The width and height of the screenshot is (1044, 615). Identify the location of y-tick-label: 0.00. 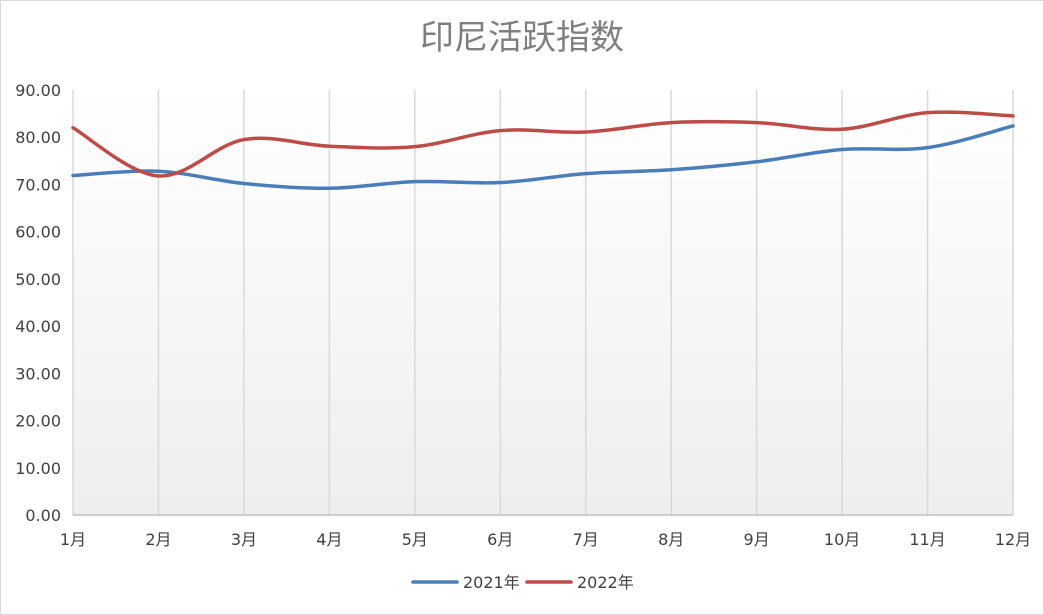
(43, 515).